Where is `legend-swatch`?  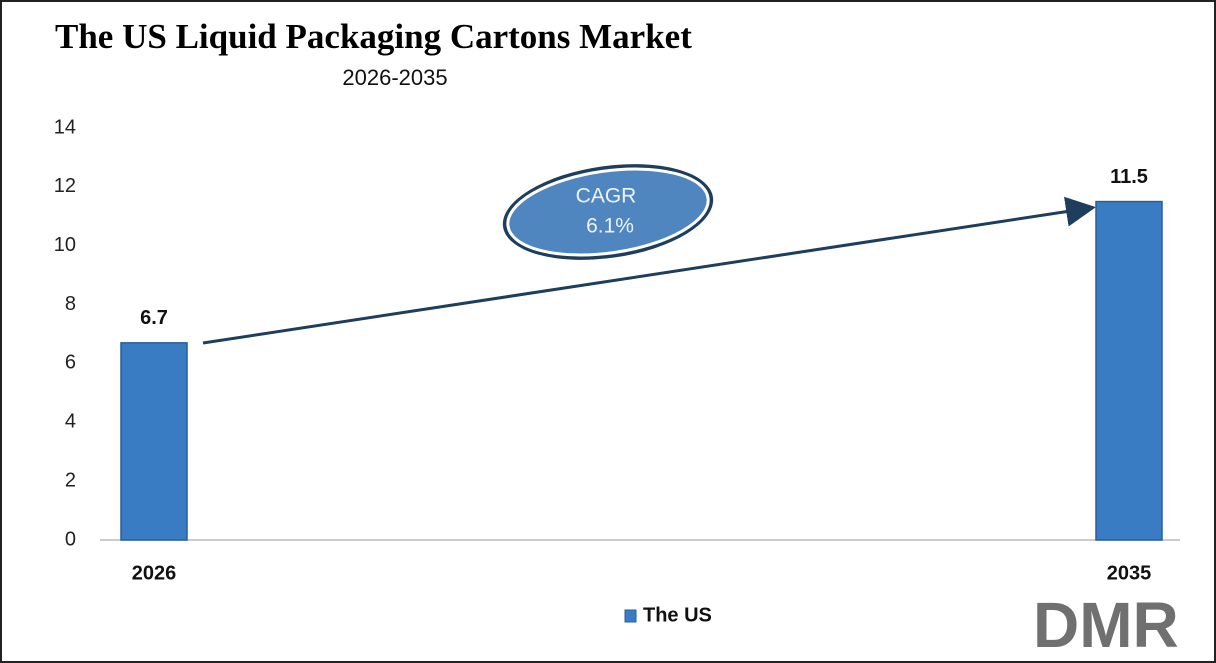 legend-swatch is located at coordinates (630, 616).